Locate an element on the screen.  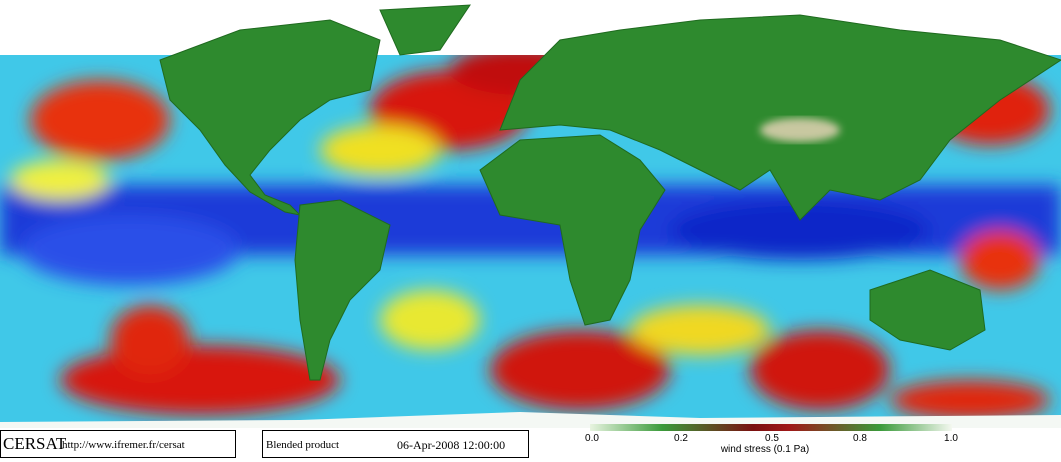
colorbar-tick: 0.2 is located at coordinates (681, 438).